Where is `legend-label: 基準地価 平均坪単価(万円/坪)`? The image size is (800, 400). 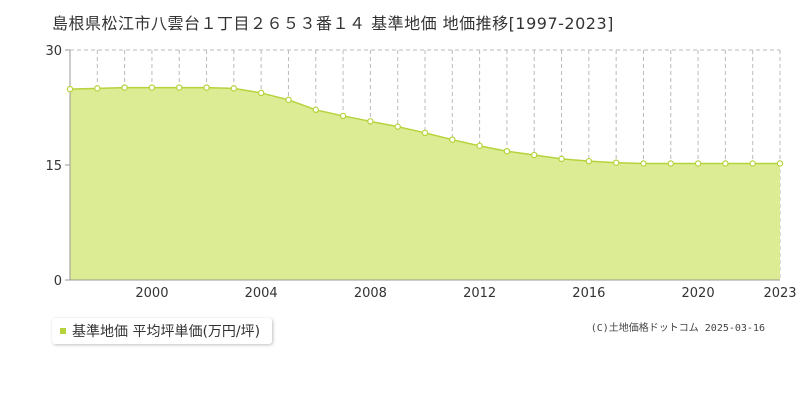
legend-label: 基準地価 平均坪単価(万円/坪) is located at coordinates (166, 332).